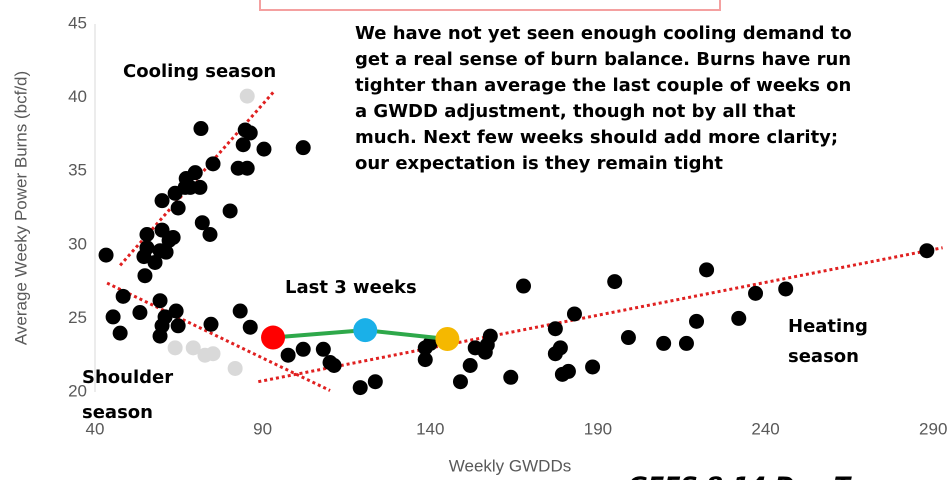 The height and width of the screenshot is (480, 952). I want to click on y-tick-label: 20, so click(77, 390).